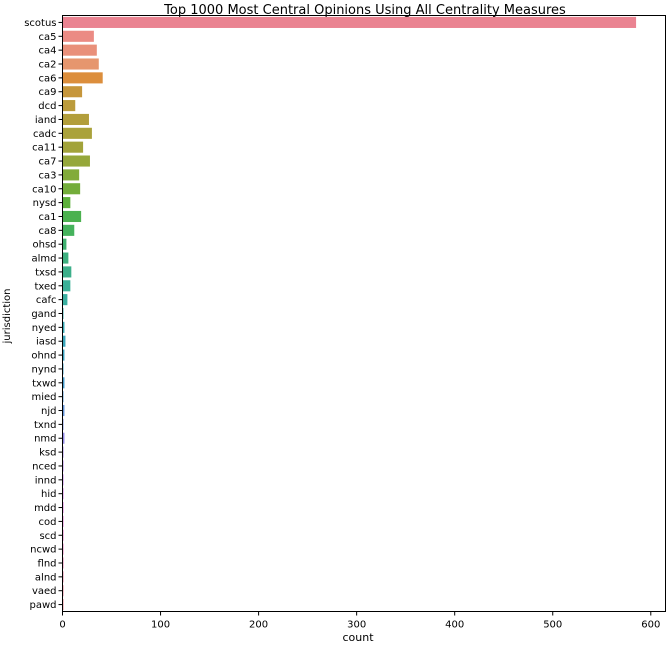  What do you see at coordinates (43, 314) in the screenshot?
I see `y-tick-label: gand` at bounding box center [43, 314].